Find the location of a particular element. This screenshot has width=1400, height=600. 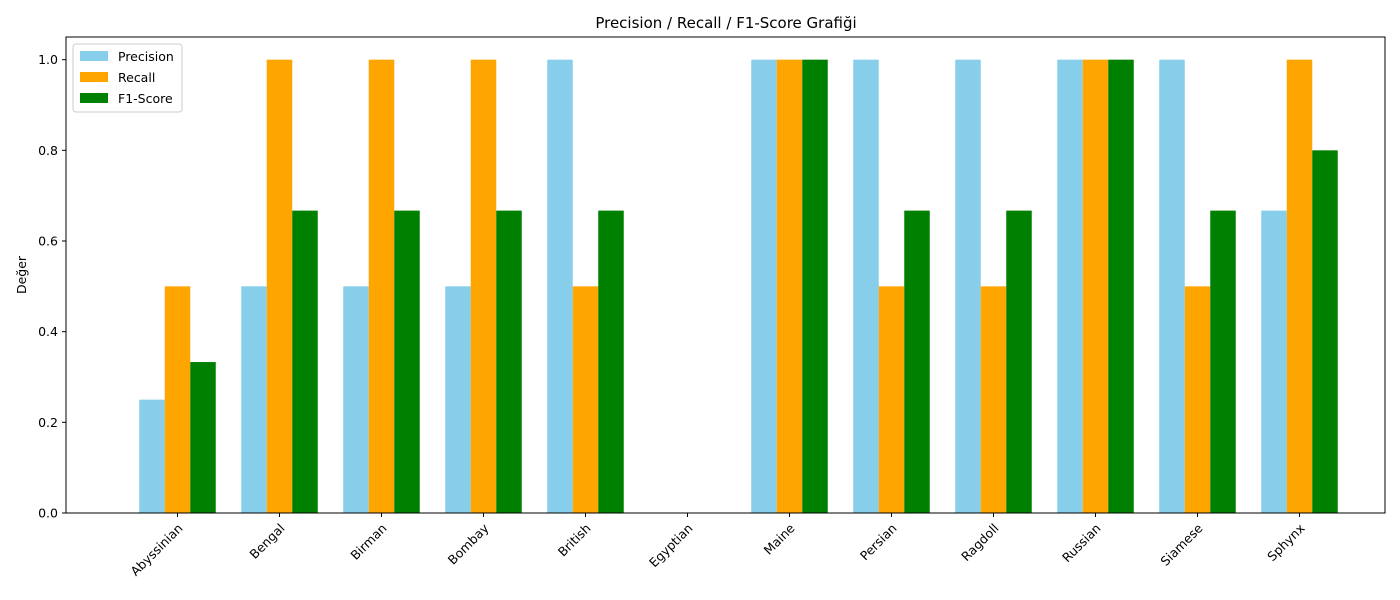

bar-precision-birman is located at coordinates (356, 399).